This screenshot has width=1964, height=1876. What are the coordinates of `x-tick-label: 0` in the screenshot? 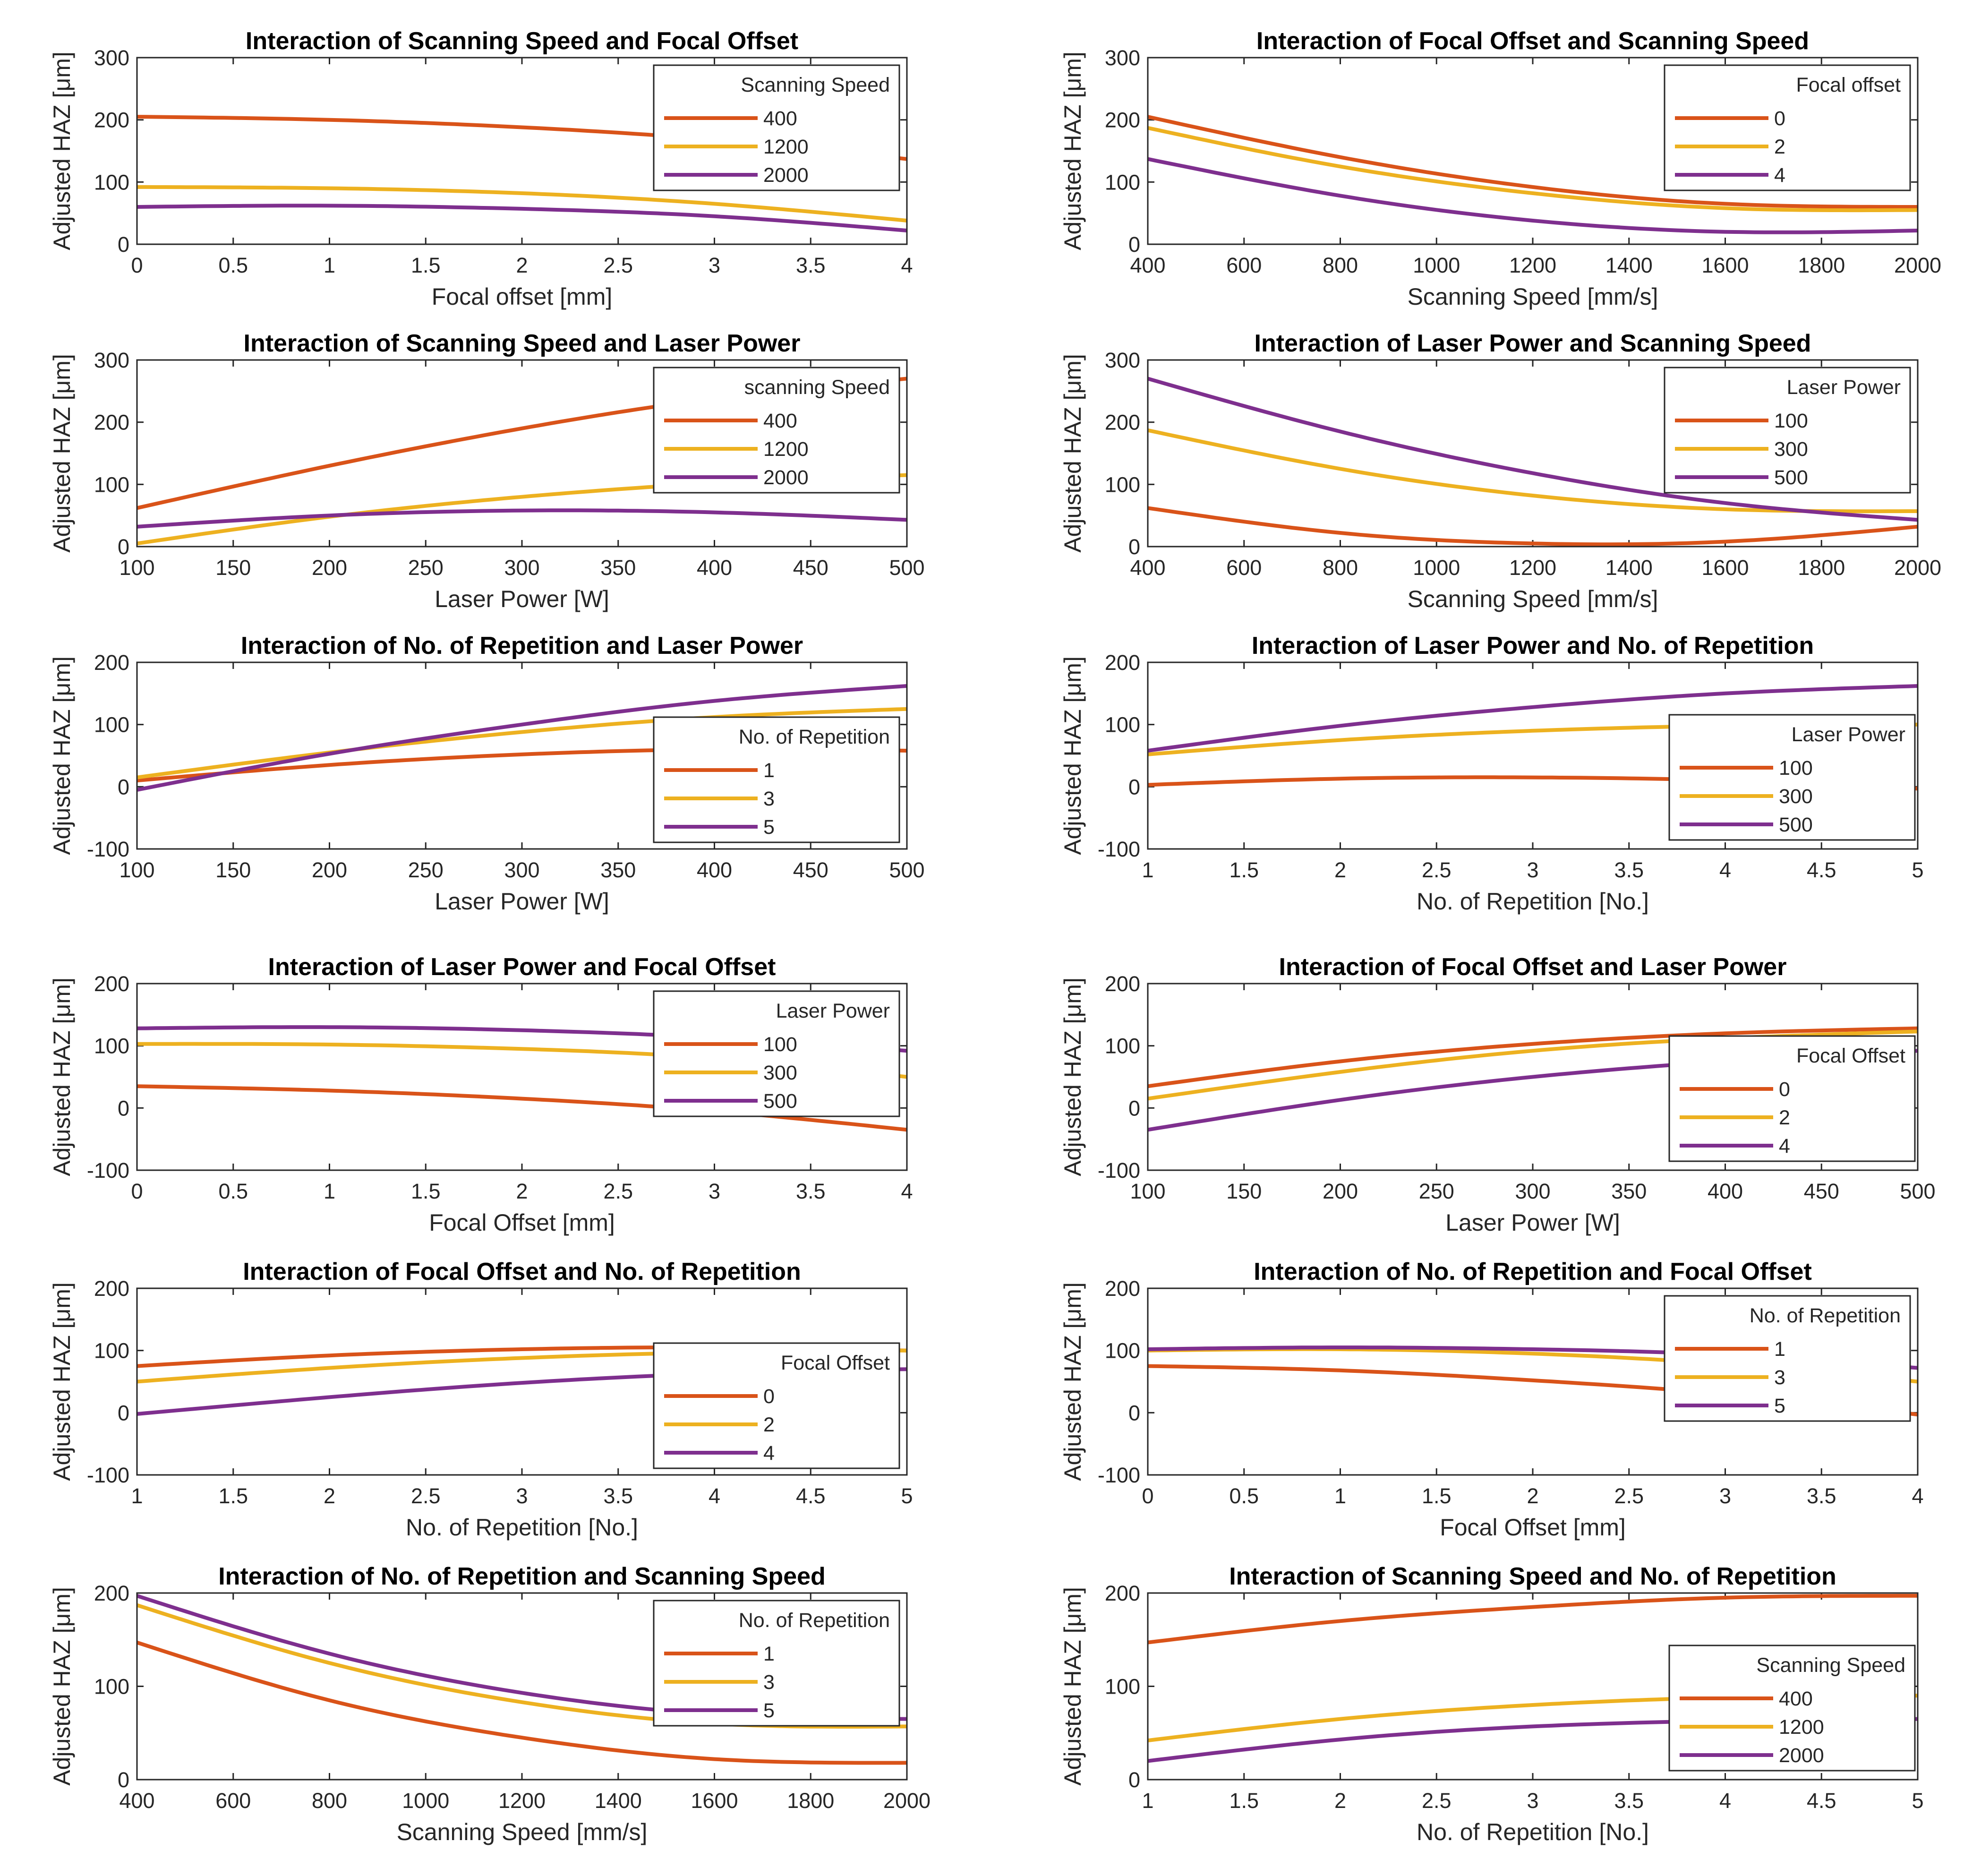 It's located at (137, 1191).